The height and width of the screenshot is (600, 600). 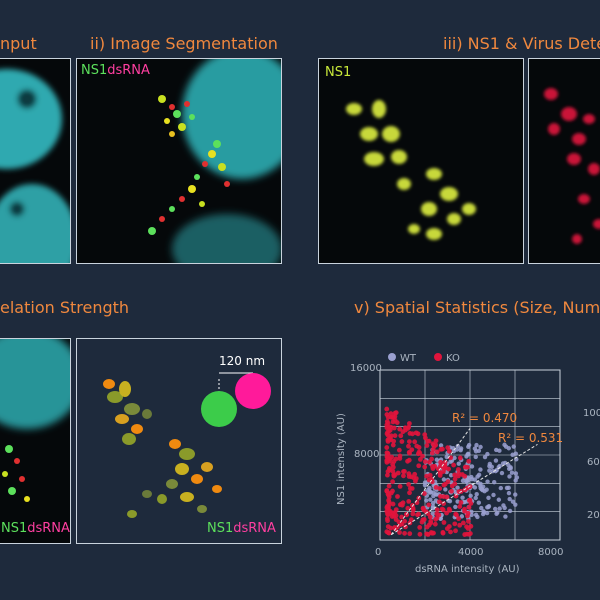 What do you see at coordinates (35, 441) in the screenshot?
I see `panel-correlation-image: NS1dsRNA` at bounding box center [35, 441].